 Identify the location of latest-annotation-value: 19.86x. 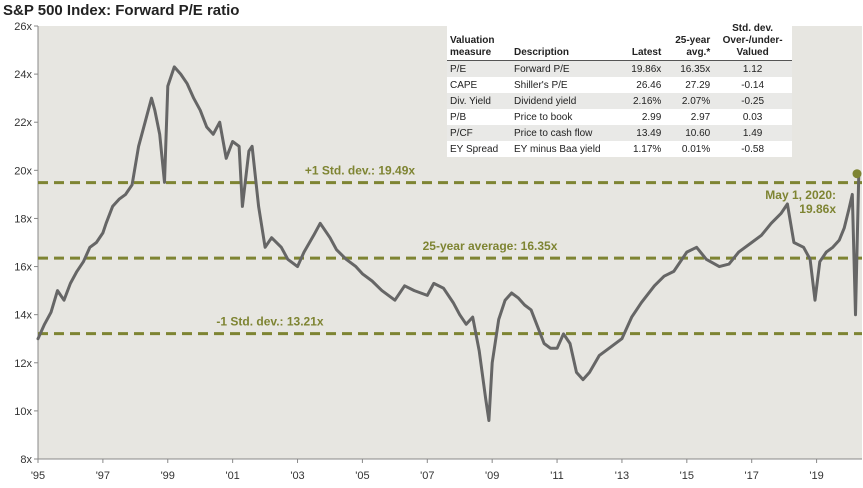
(817, 209).